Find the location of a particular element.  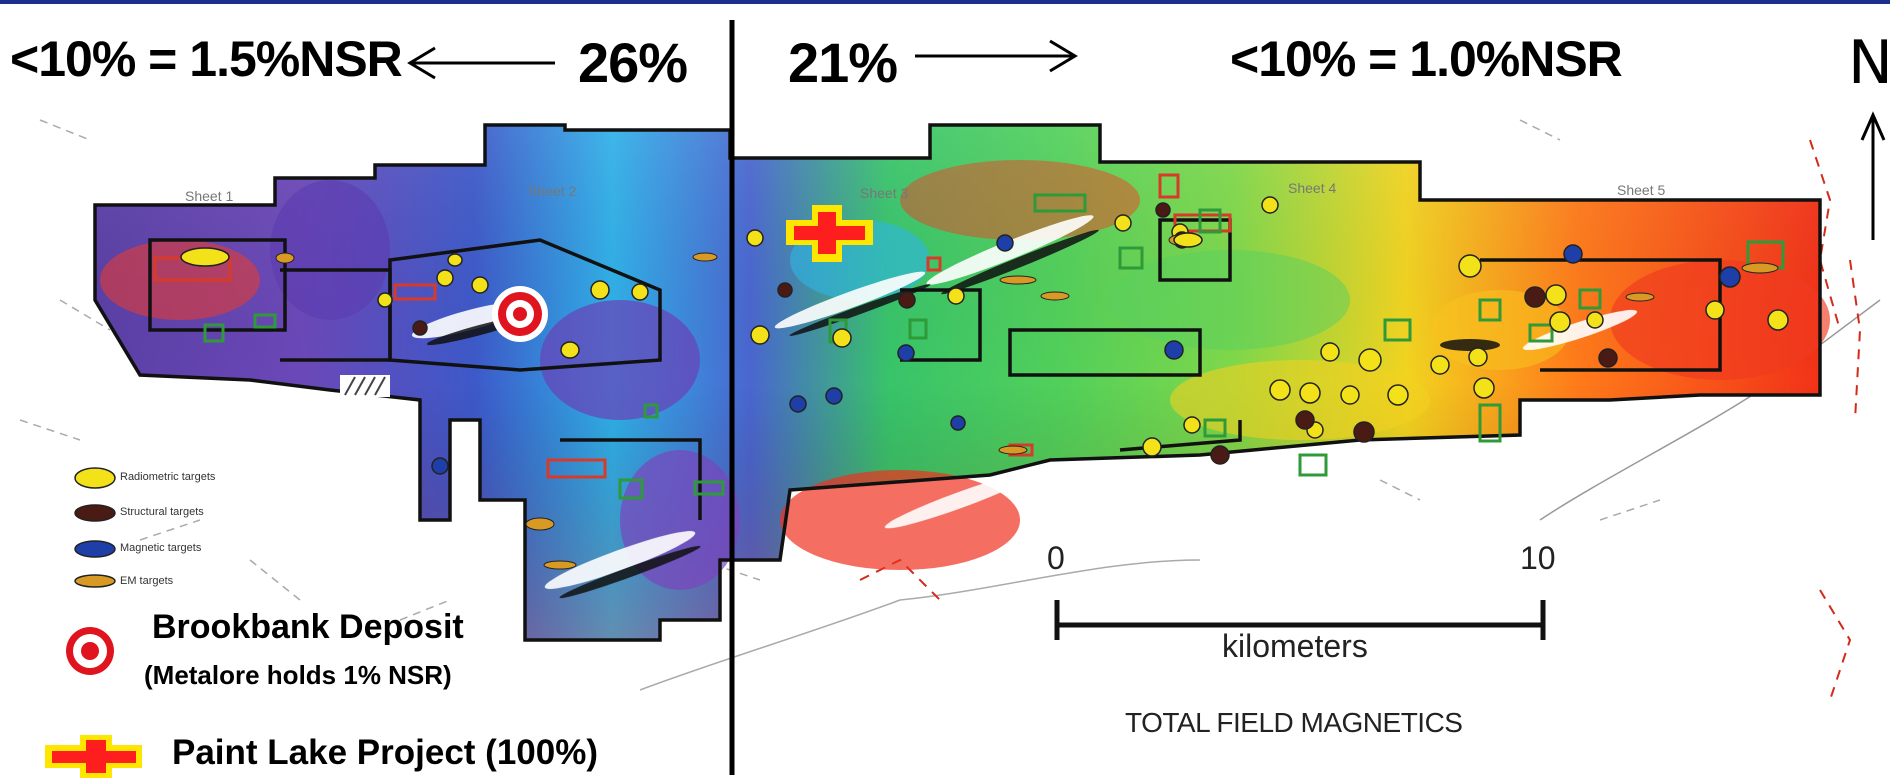

project-marker-icon is located at coordinates (829, 233).